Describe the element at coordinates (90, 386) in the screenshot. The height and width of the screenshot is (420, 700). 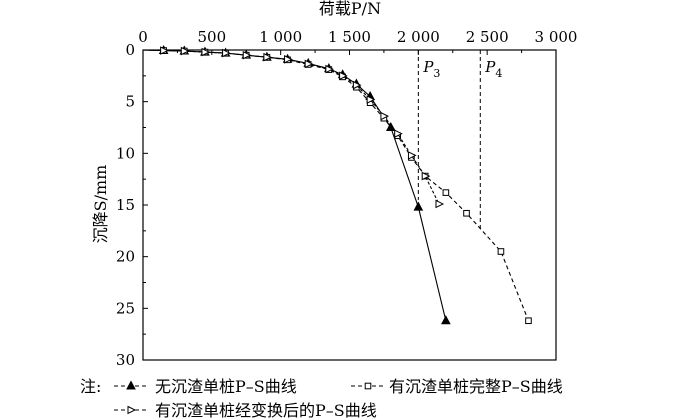
I see `legend-prefix: 注:` at that location.